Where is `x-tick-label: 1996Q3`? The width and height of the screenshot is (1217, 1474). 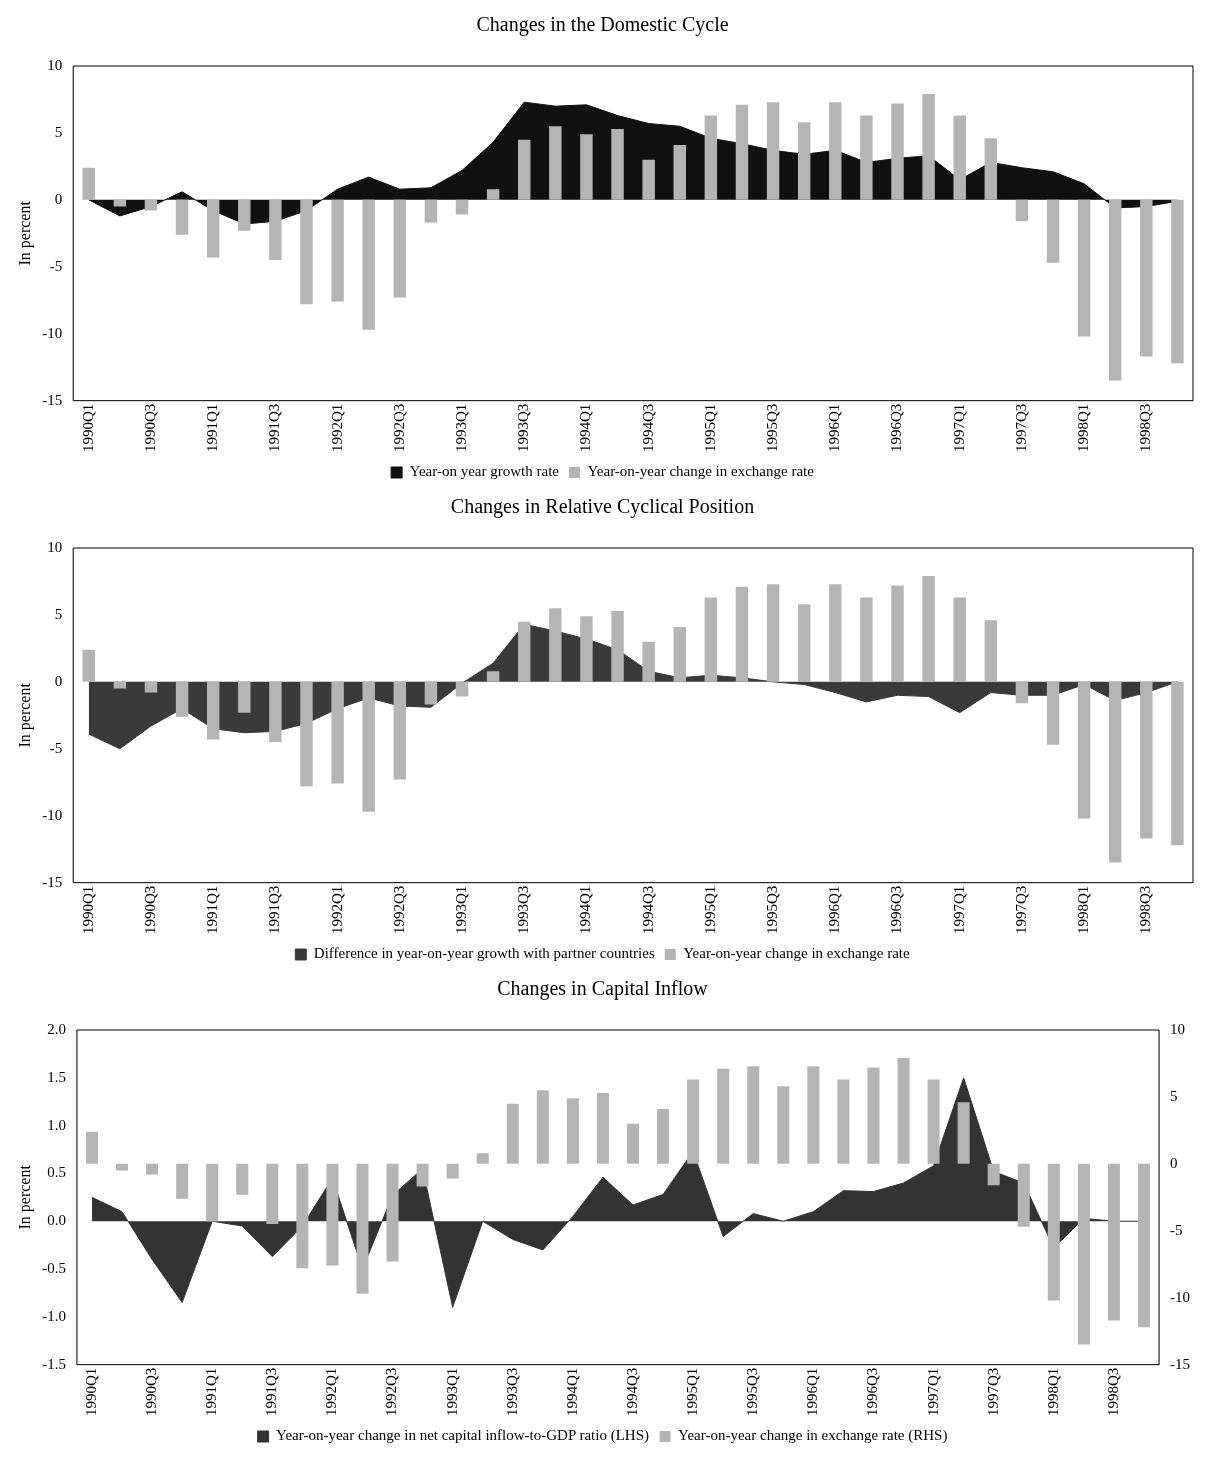 x-tick-label: 1996Q3 is located at coordinates (896, 910).